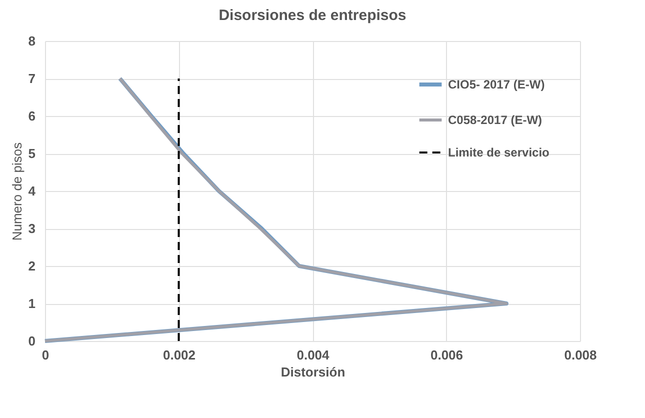 This screenshot has width=645, height=418. I want to click on y-tick-label: 1, so click(32, 303).